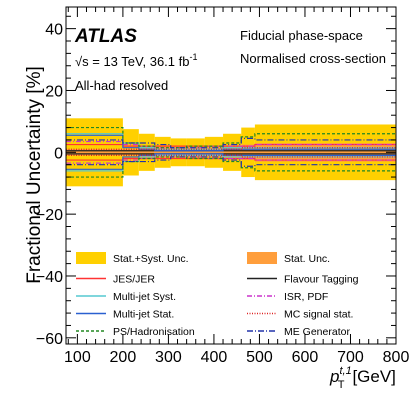  Describe the element at coordinates (306, 297) in the screenshot. I see `legend-label: ISR, PDF` at that location.